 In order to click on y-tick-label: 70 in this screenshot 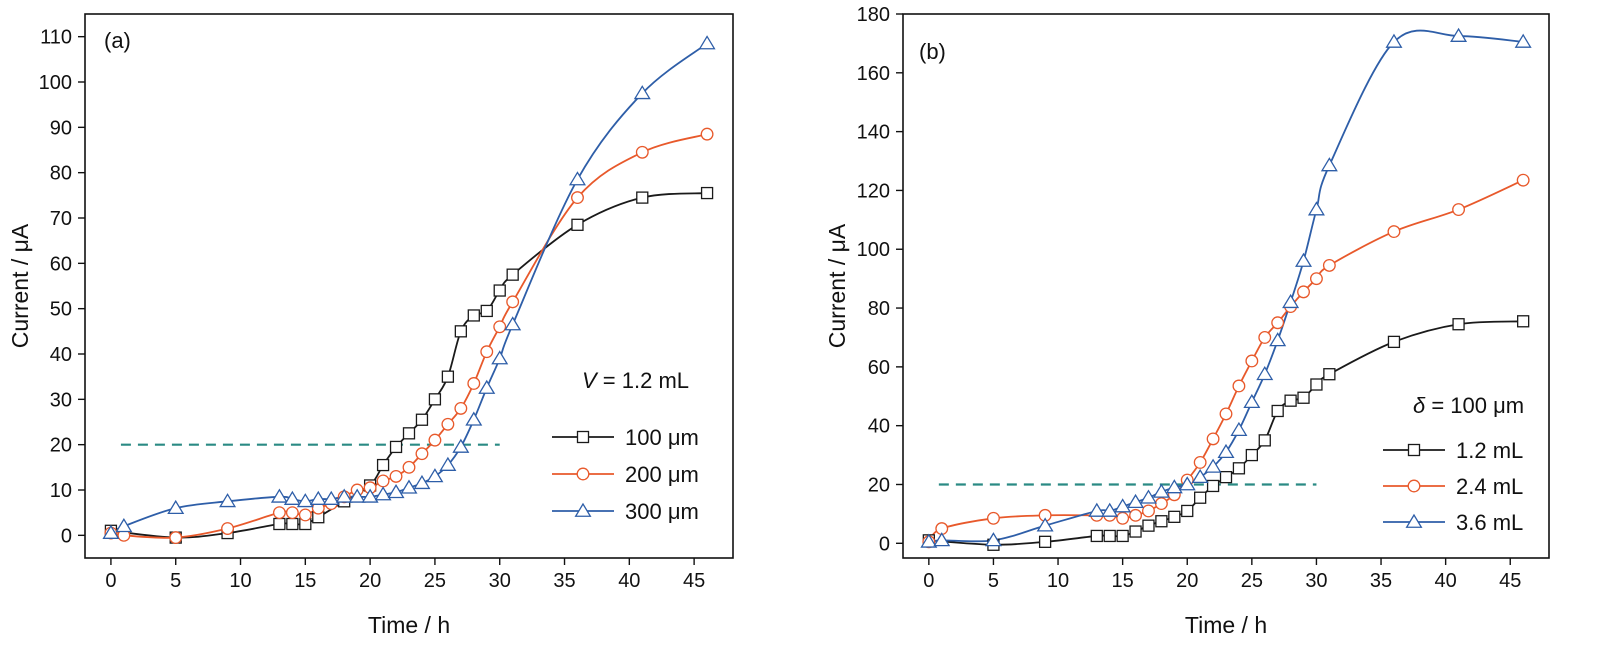, I will do `click(61, 219)`.